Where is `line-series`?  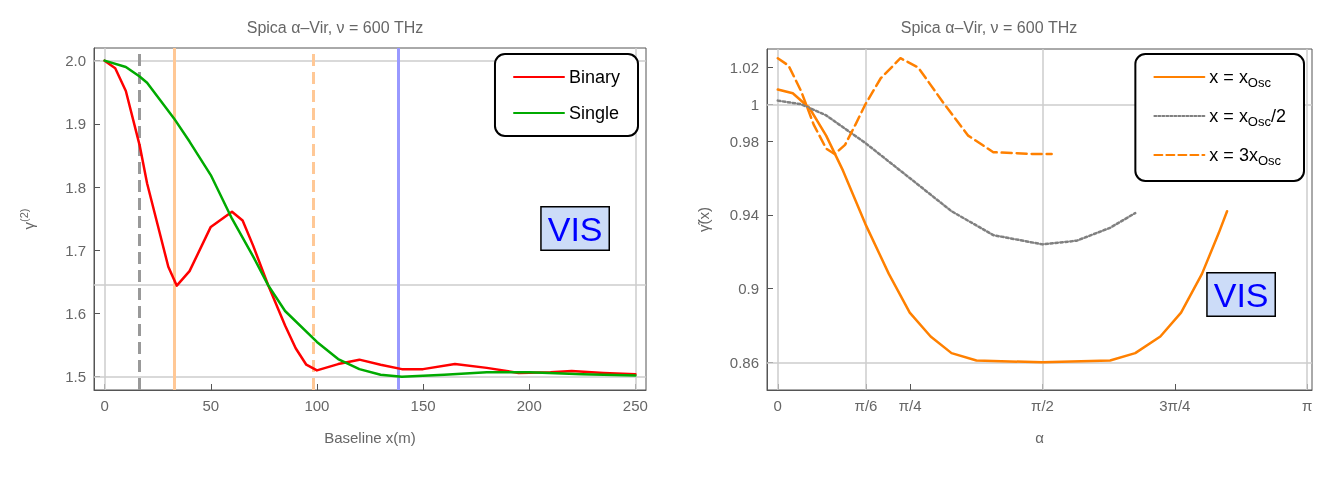 line-series is located at coordinates (956, 172).